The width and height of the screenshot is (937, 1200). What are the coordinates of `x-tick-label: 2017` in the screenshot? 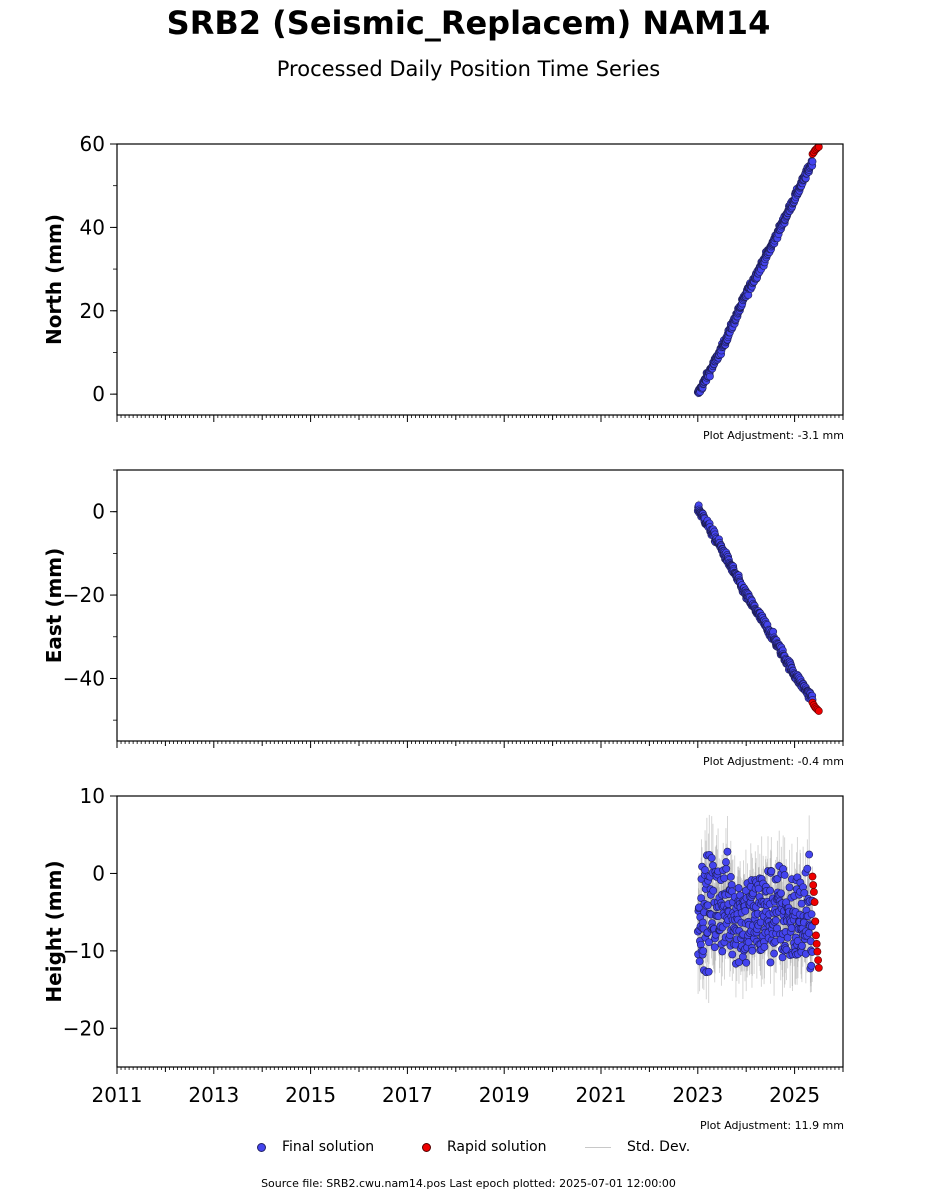 It's located at (407, 1095).